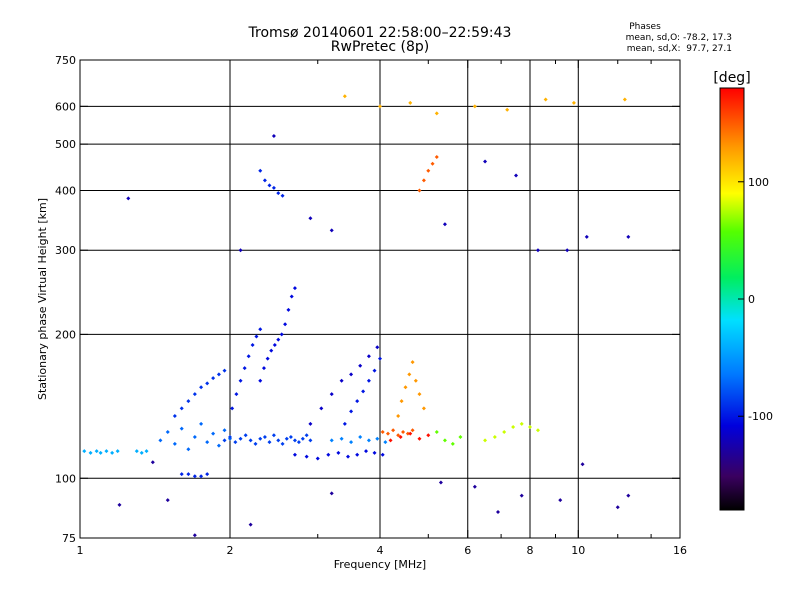  I want to click on chart-subtitle: RwPretec (8p), so click(380, 47).